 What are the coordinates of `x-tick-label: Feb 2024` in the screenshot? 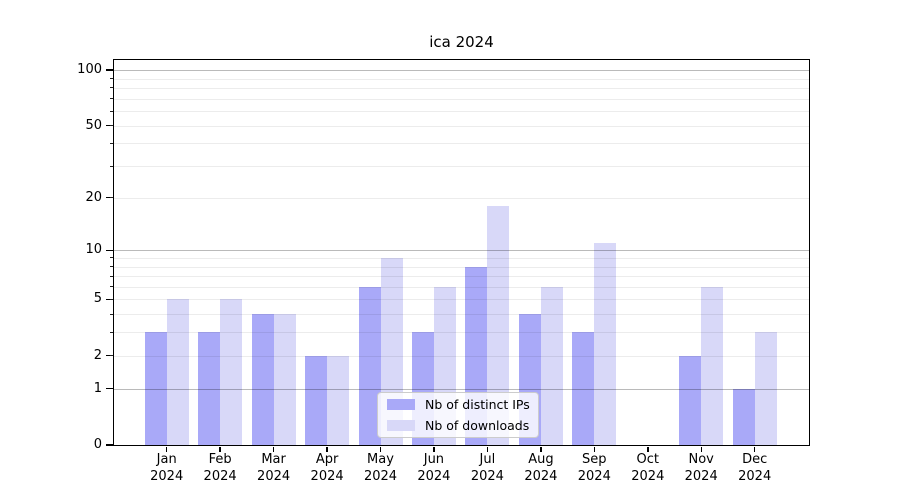 It's located at (220, 468).